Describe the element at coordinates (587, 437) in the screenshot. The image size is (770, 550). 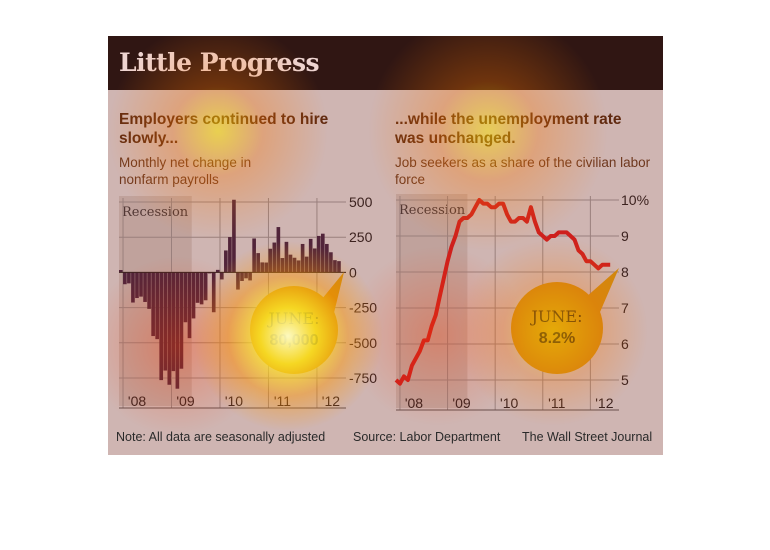
I see `publisher-credit: The Wall Street Journal` at that location.